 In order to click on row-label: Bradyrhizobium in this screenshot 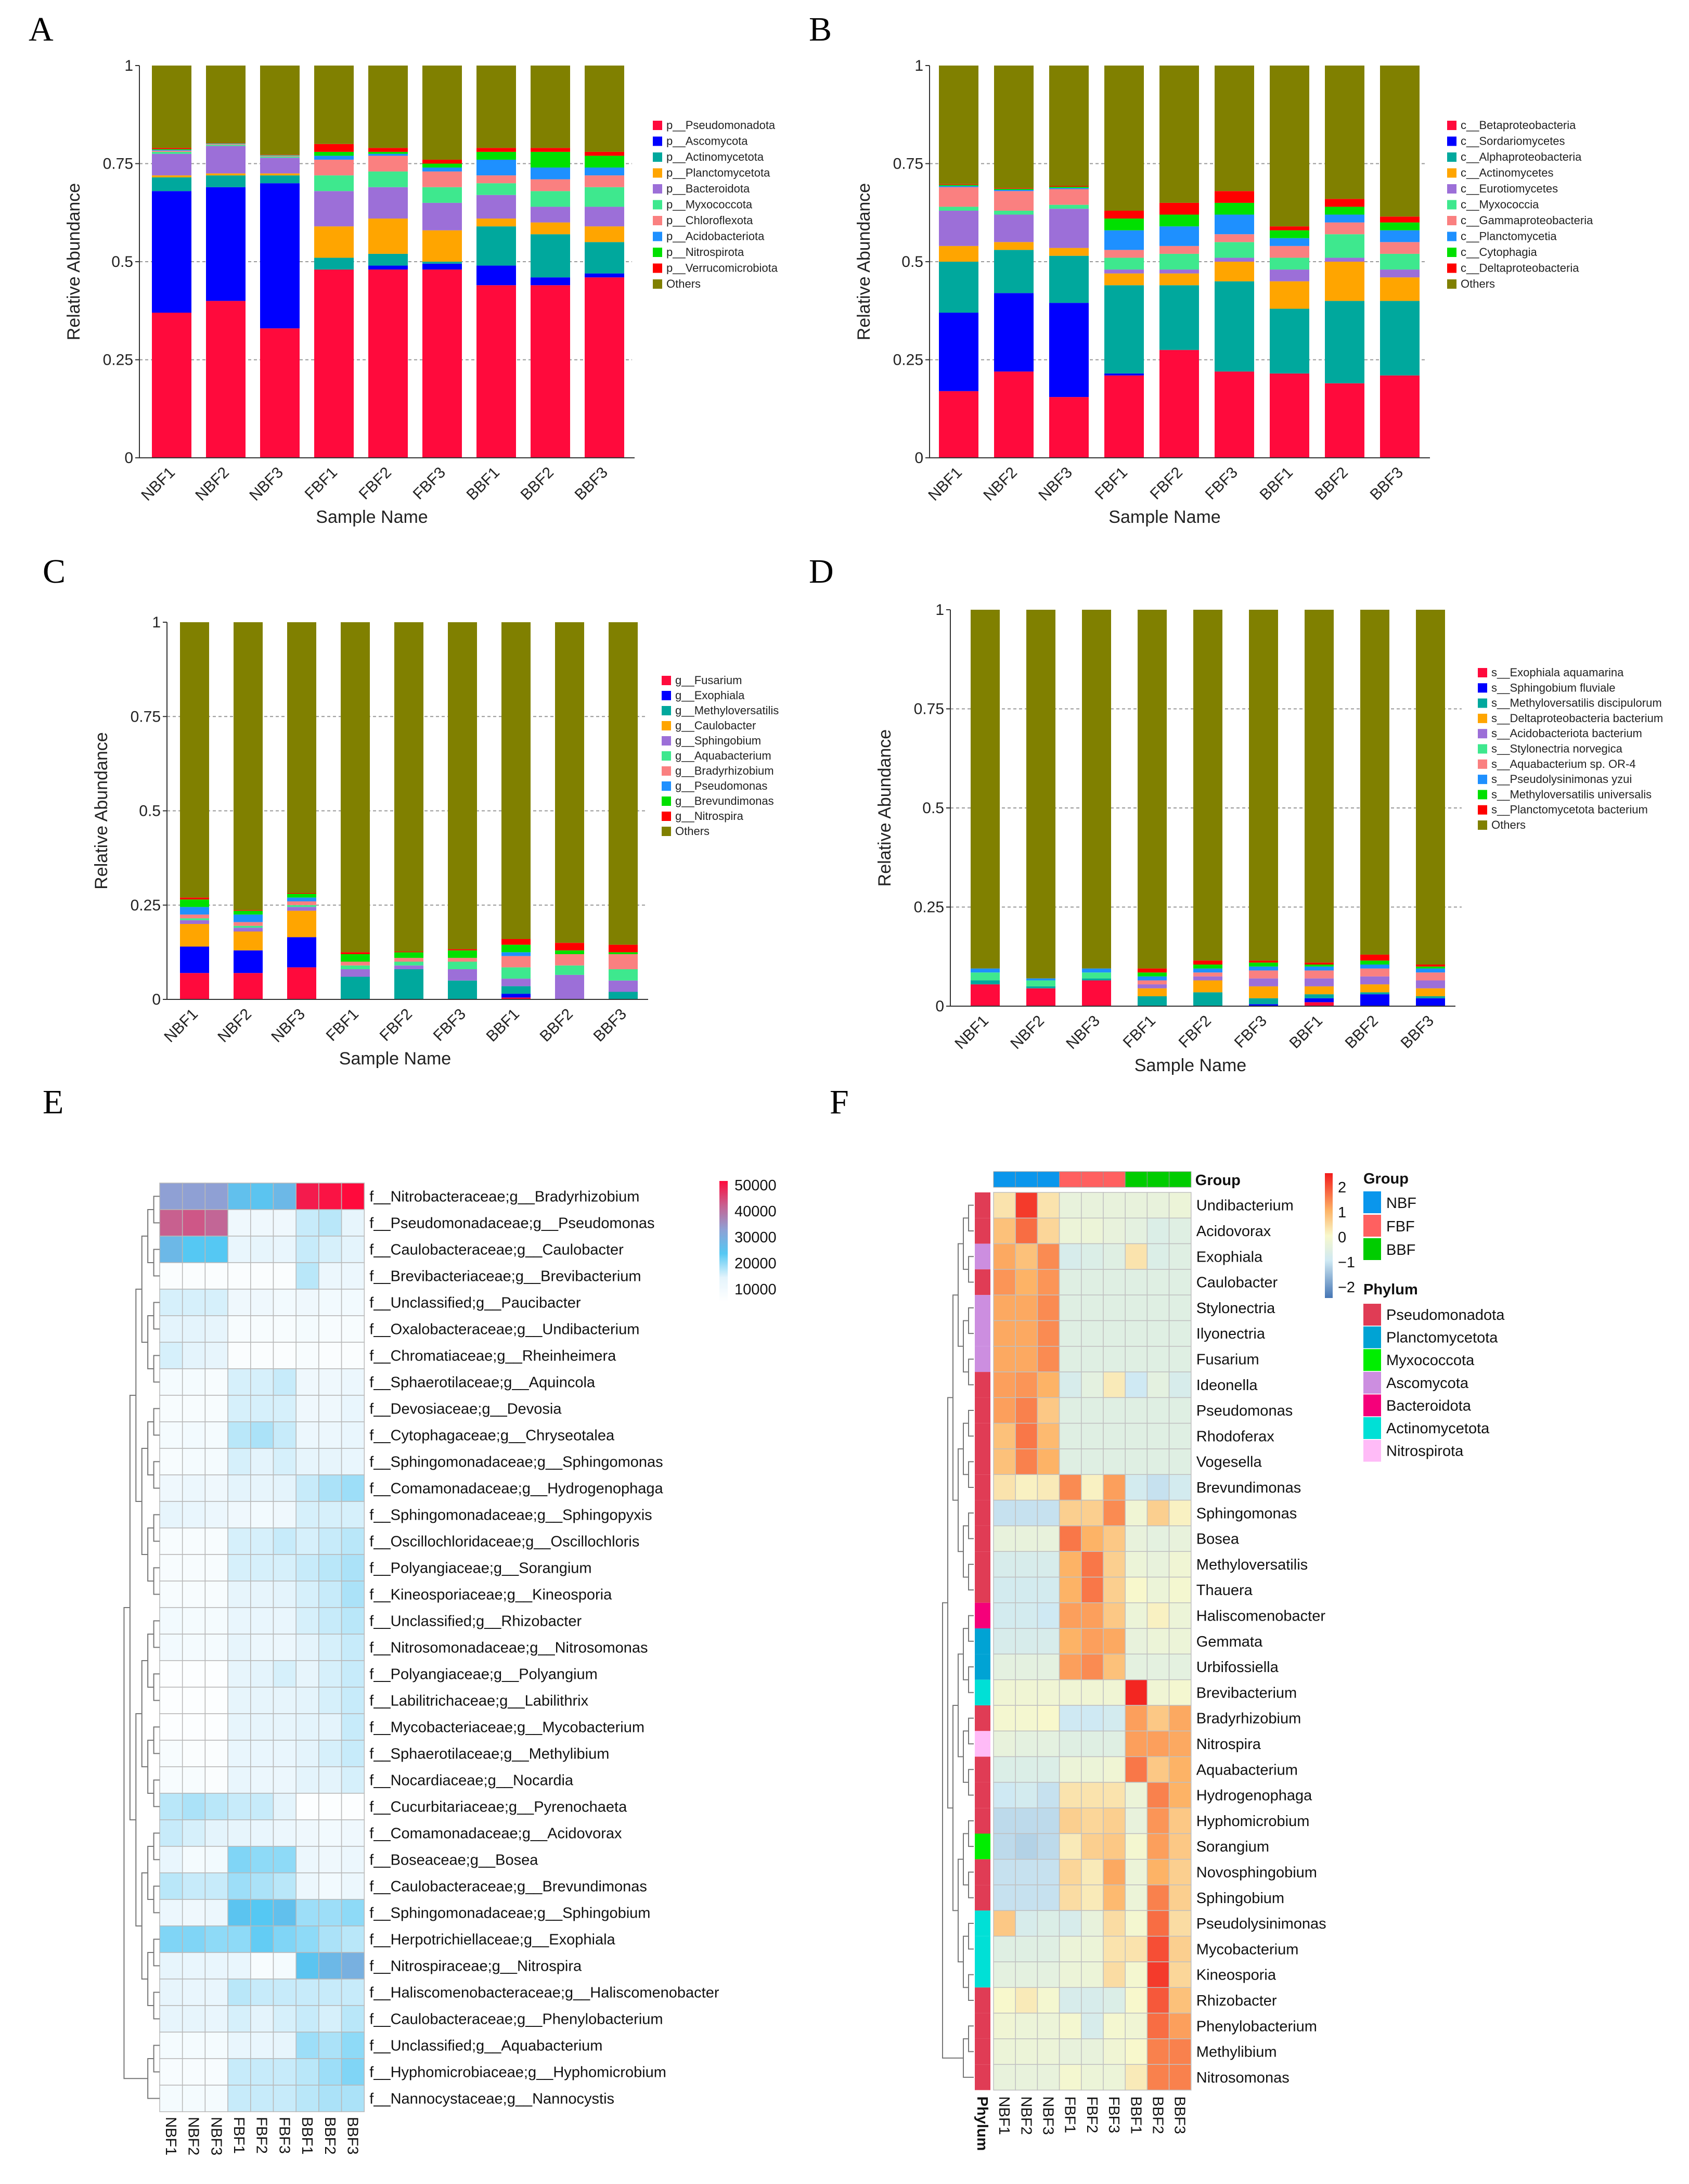, I will do `click(1248, 1719)`.